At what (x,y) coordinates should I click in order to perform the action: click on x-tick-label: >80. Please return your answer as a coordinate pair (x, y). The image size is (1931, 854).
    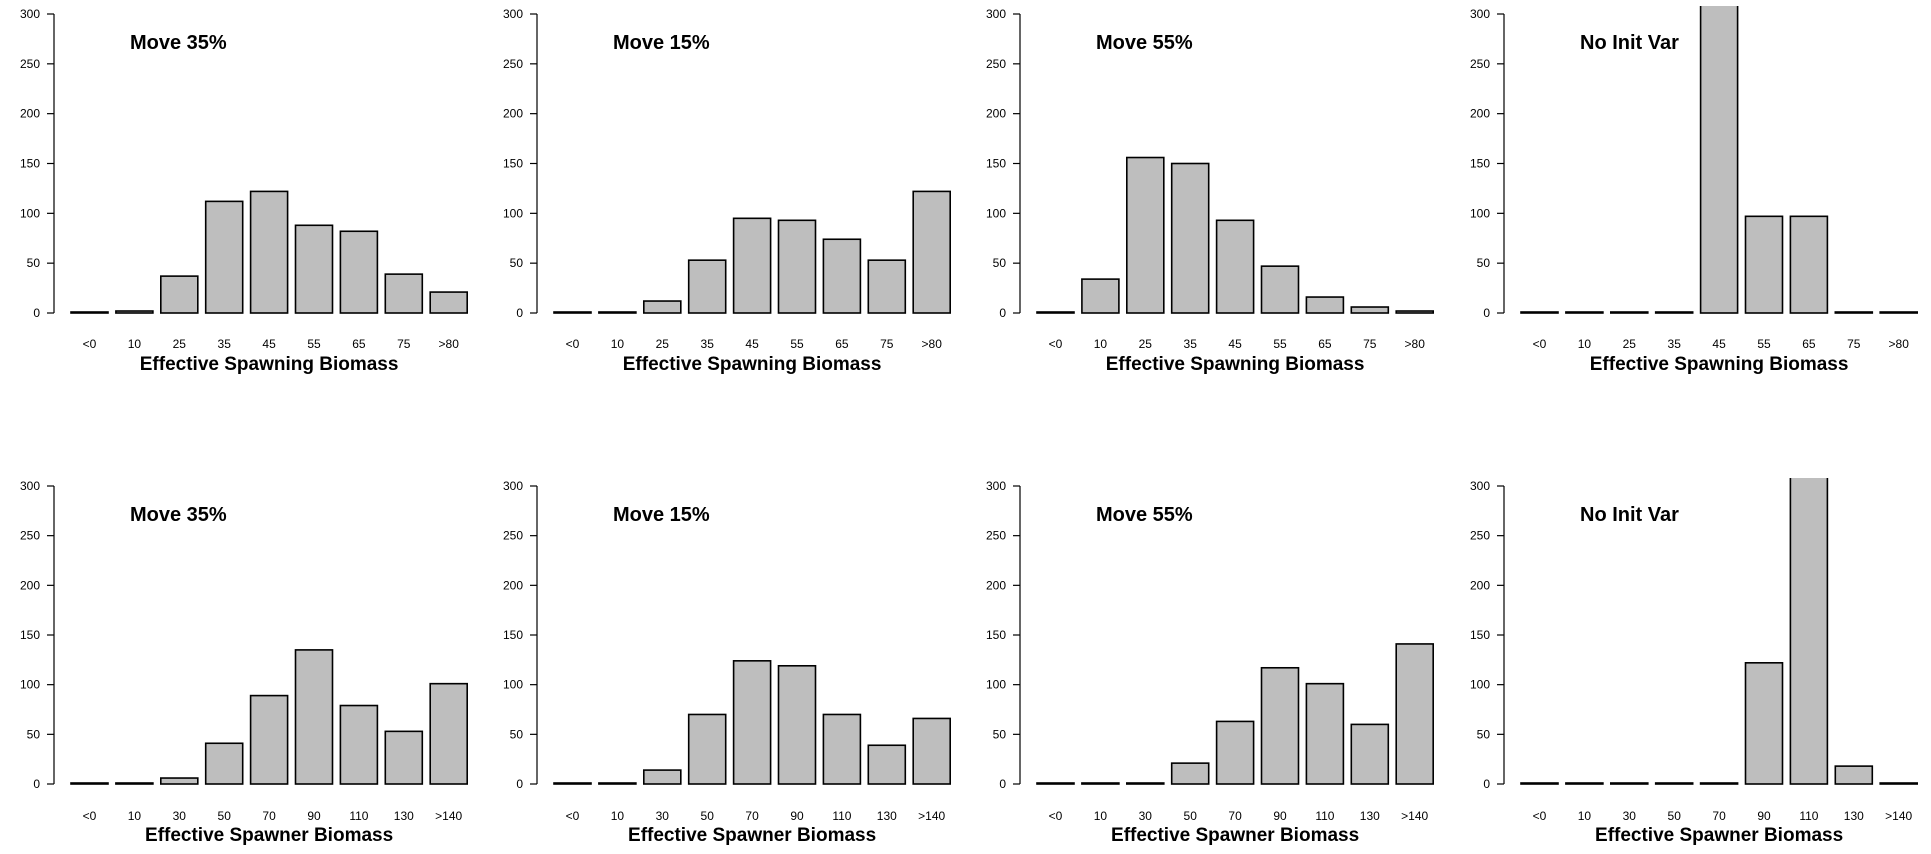
    Looking at the image, I should click on (932, 344).